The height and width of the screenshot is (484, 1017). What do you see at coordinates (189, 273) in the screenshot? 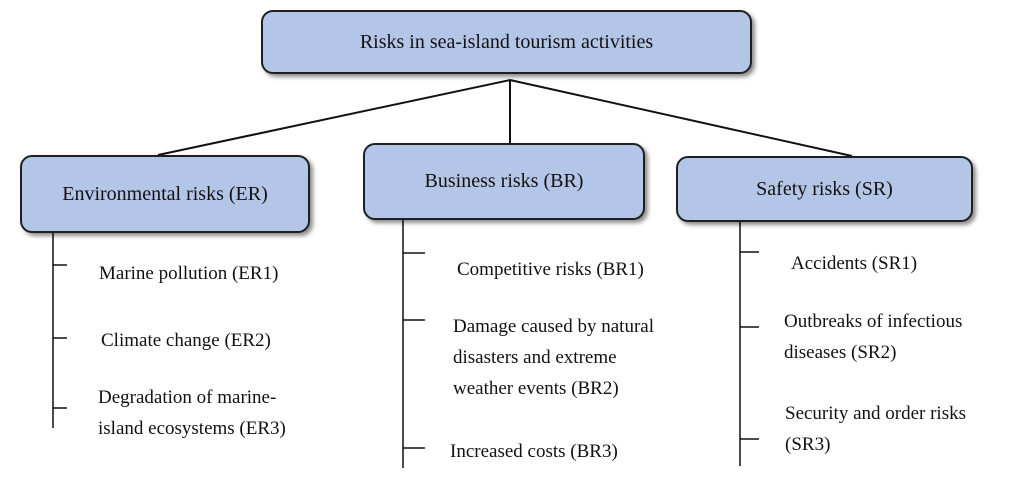
I see `risk-item-er1: Marine pollution (ER1)` at bounding box center [189, 273].